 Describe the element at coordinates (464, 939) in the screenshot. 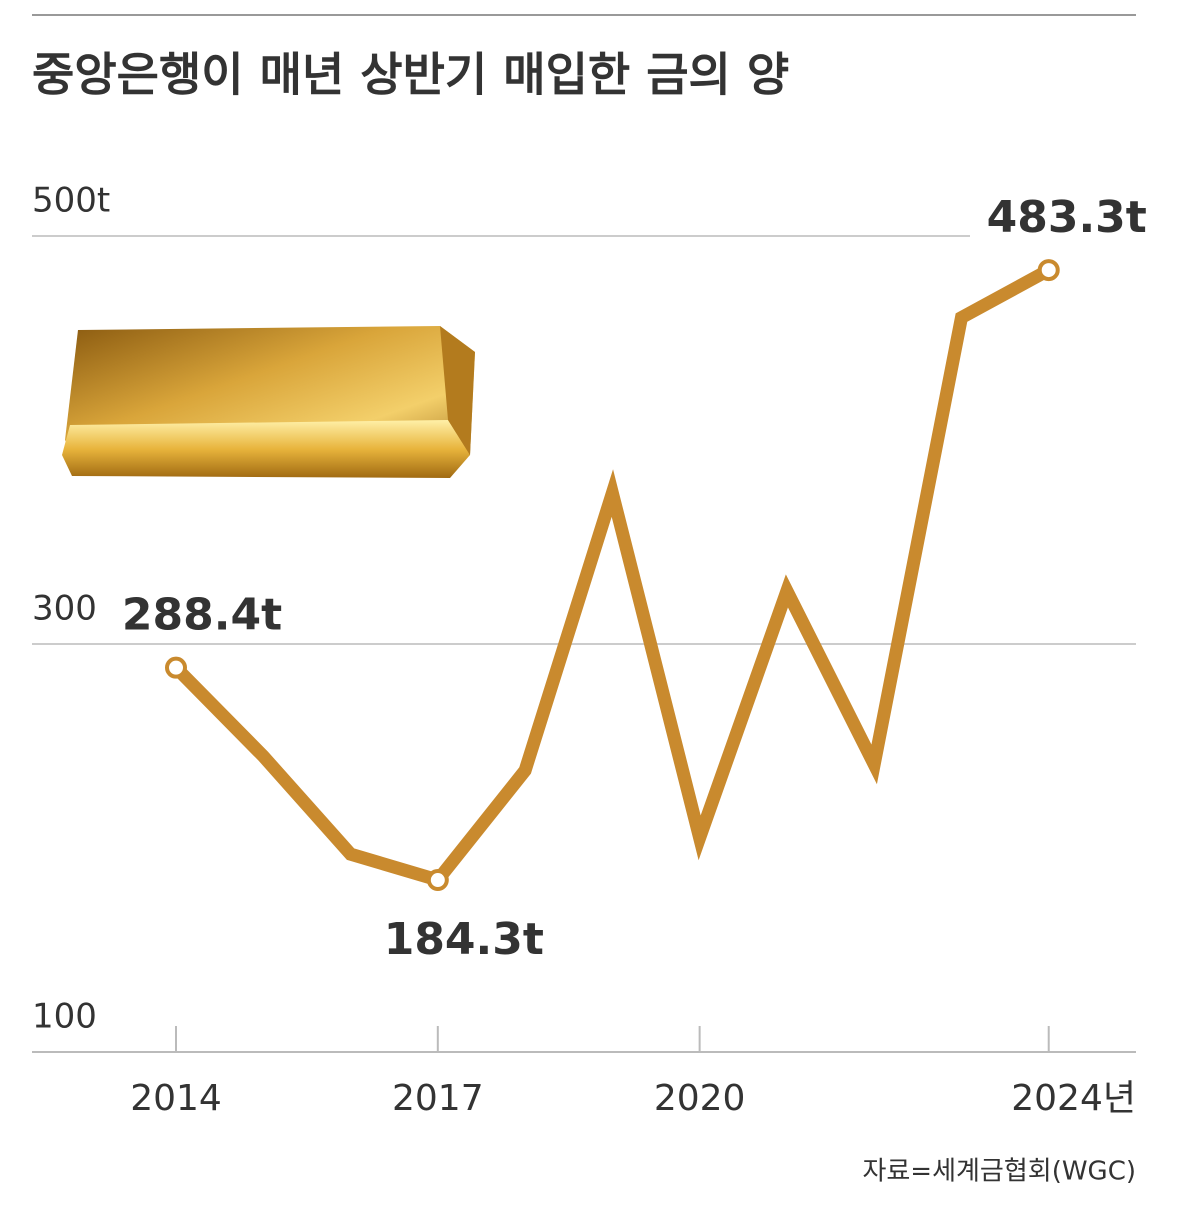

I see `data-label: 184.3t` at that location.